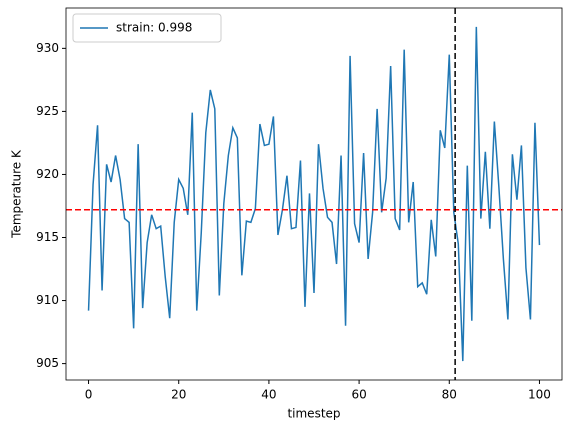 The width and height of the screenshot is (572, 437). Describe the element at coordinates (539, 395) in the screenshot. I see `x-tick-label: 100` at that location.